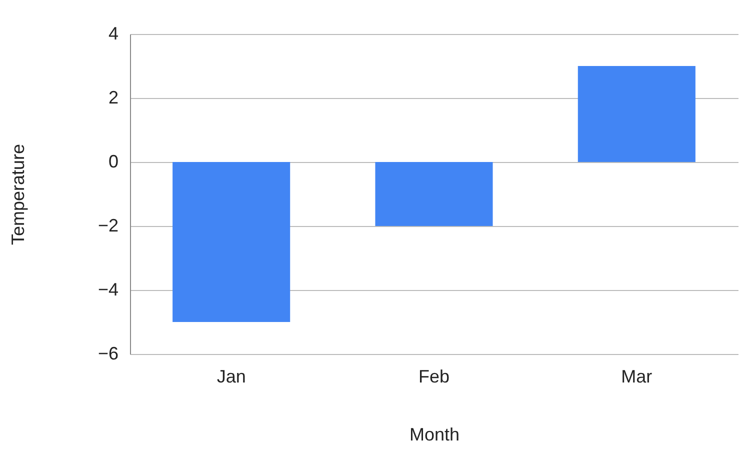 The height and width of the screenshot is (460, 750). I want to click on x-tick-label: Mar, so click(636, 376).